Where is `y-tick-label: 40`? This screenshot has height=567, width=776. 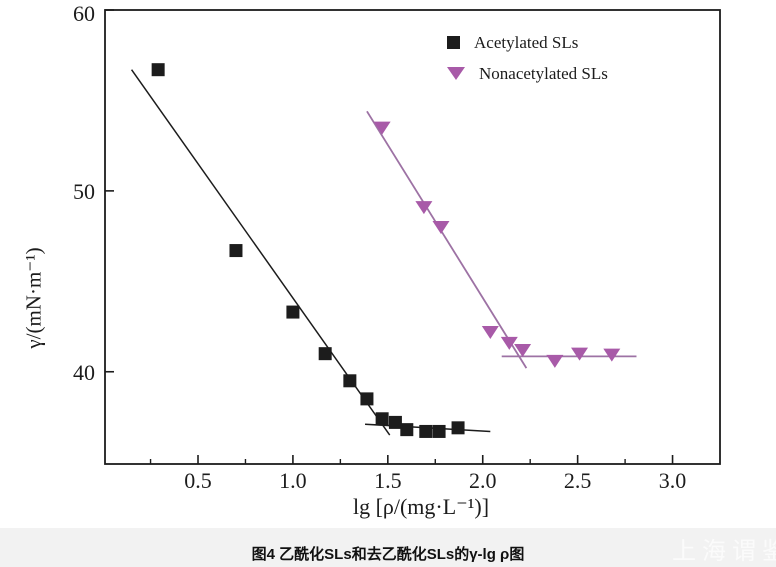
y-tick-label: 40 is located at coordinates (84, 372).